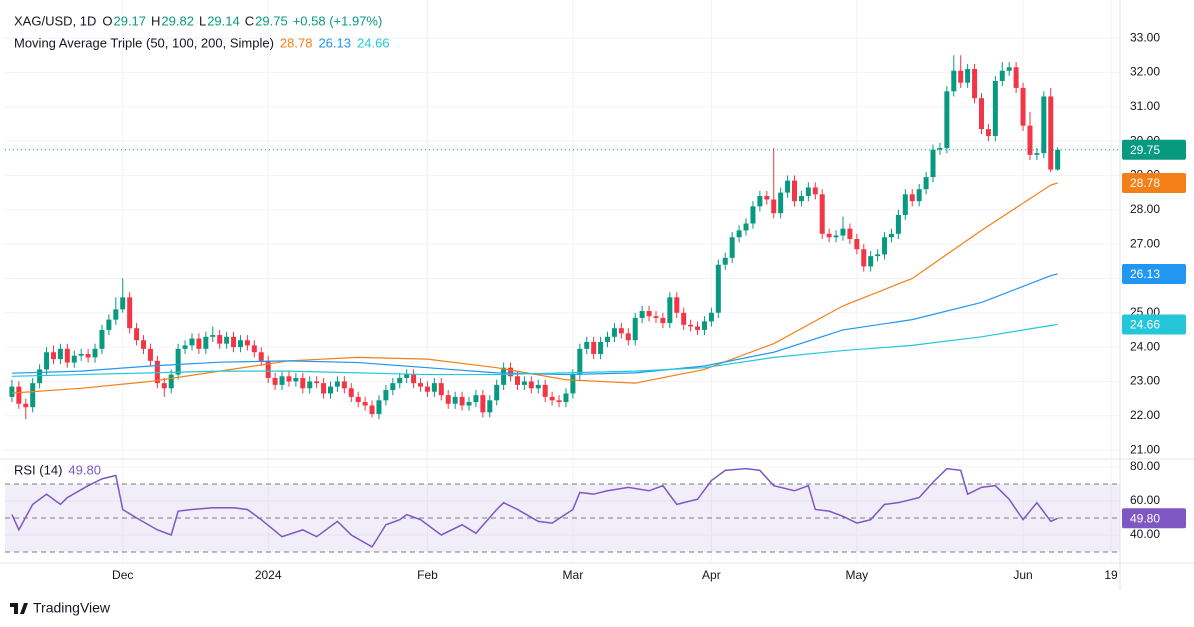 This screenshot has width=1194, height=627. Describe the element at coordinates (373, 42) in the screenshot. I see `legend-text: 24.66` at that location.